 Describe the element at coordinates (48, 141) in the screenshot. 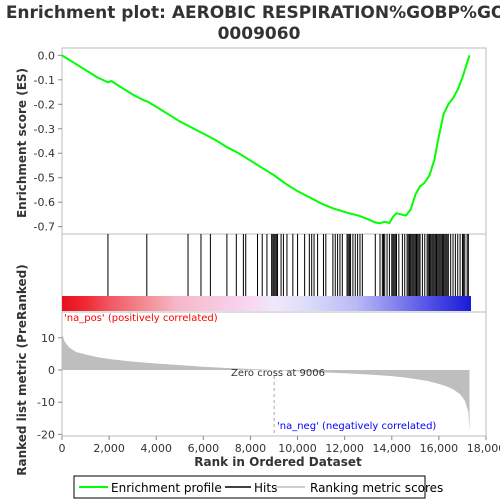

I see `es-axis: 0.0 -0.1 -0.2 -0.3 -0.4 -0.5 -0.6 -0.7` at that location.